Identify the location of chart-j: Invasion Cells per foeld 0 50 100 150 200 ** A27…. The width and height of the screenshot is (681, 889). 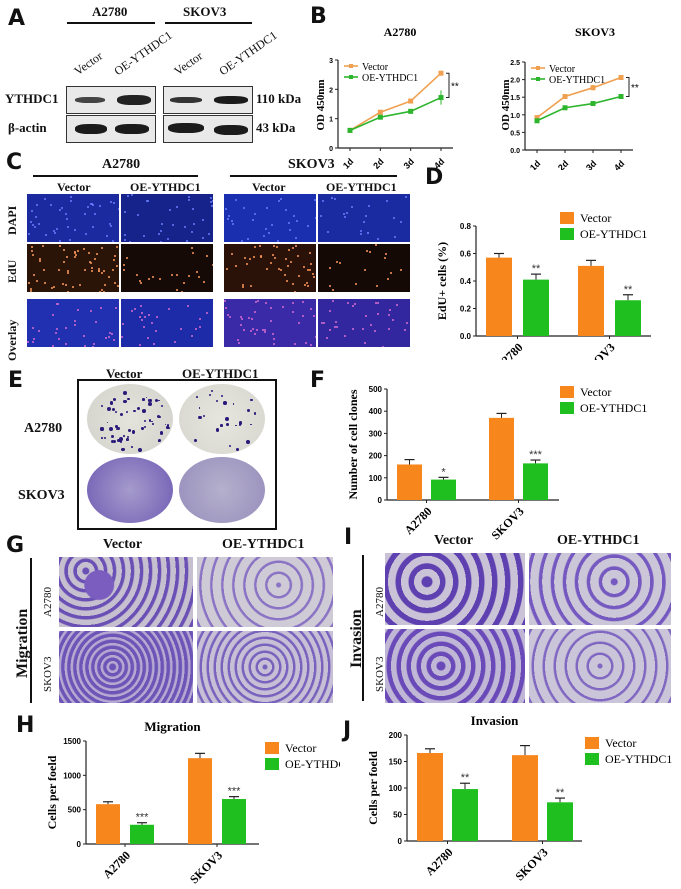
(519, 798).